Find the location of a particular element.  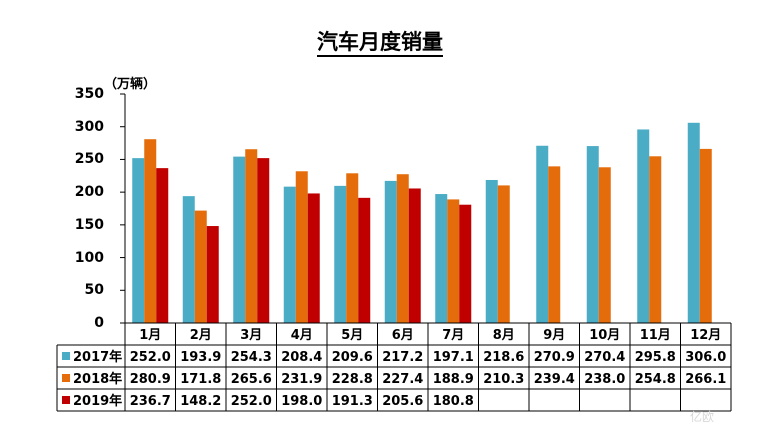

y-tick-label: 300 is located at coordinates (89, 126).